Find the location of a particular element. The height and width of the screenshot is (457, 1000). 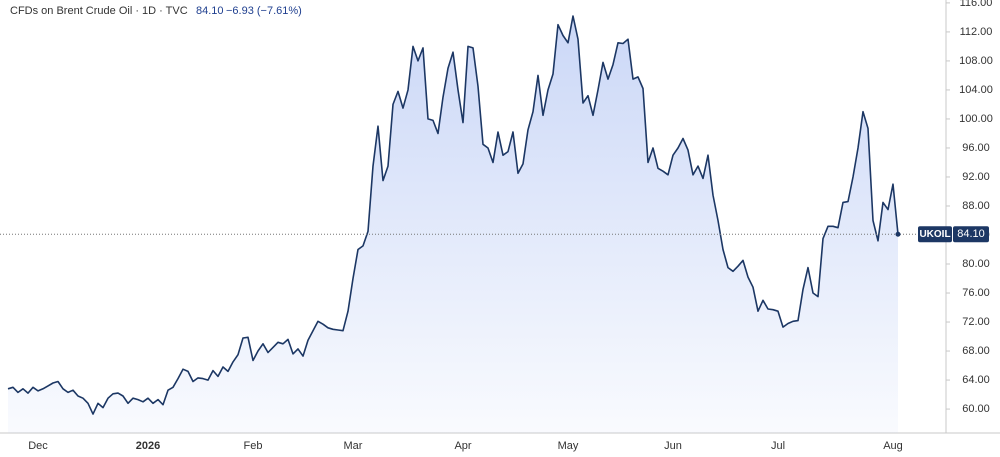

price-tag-label: 84.10 is located at coordinates (971, 234).